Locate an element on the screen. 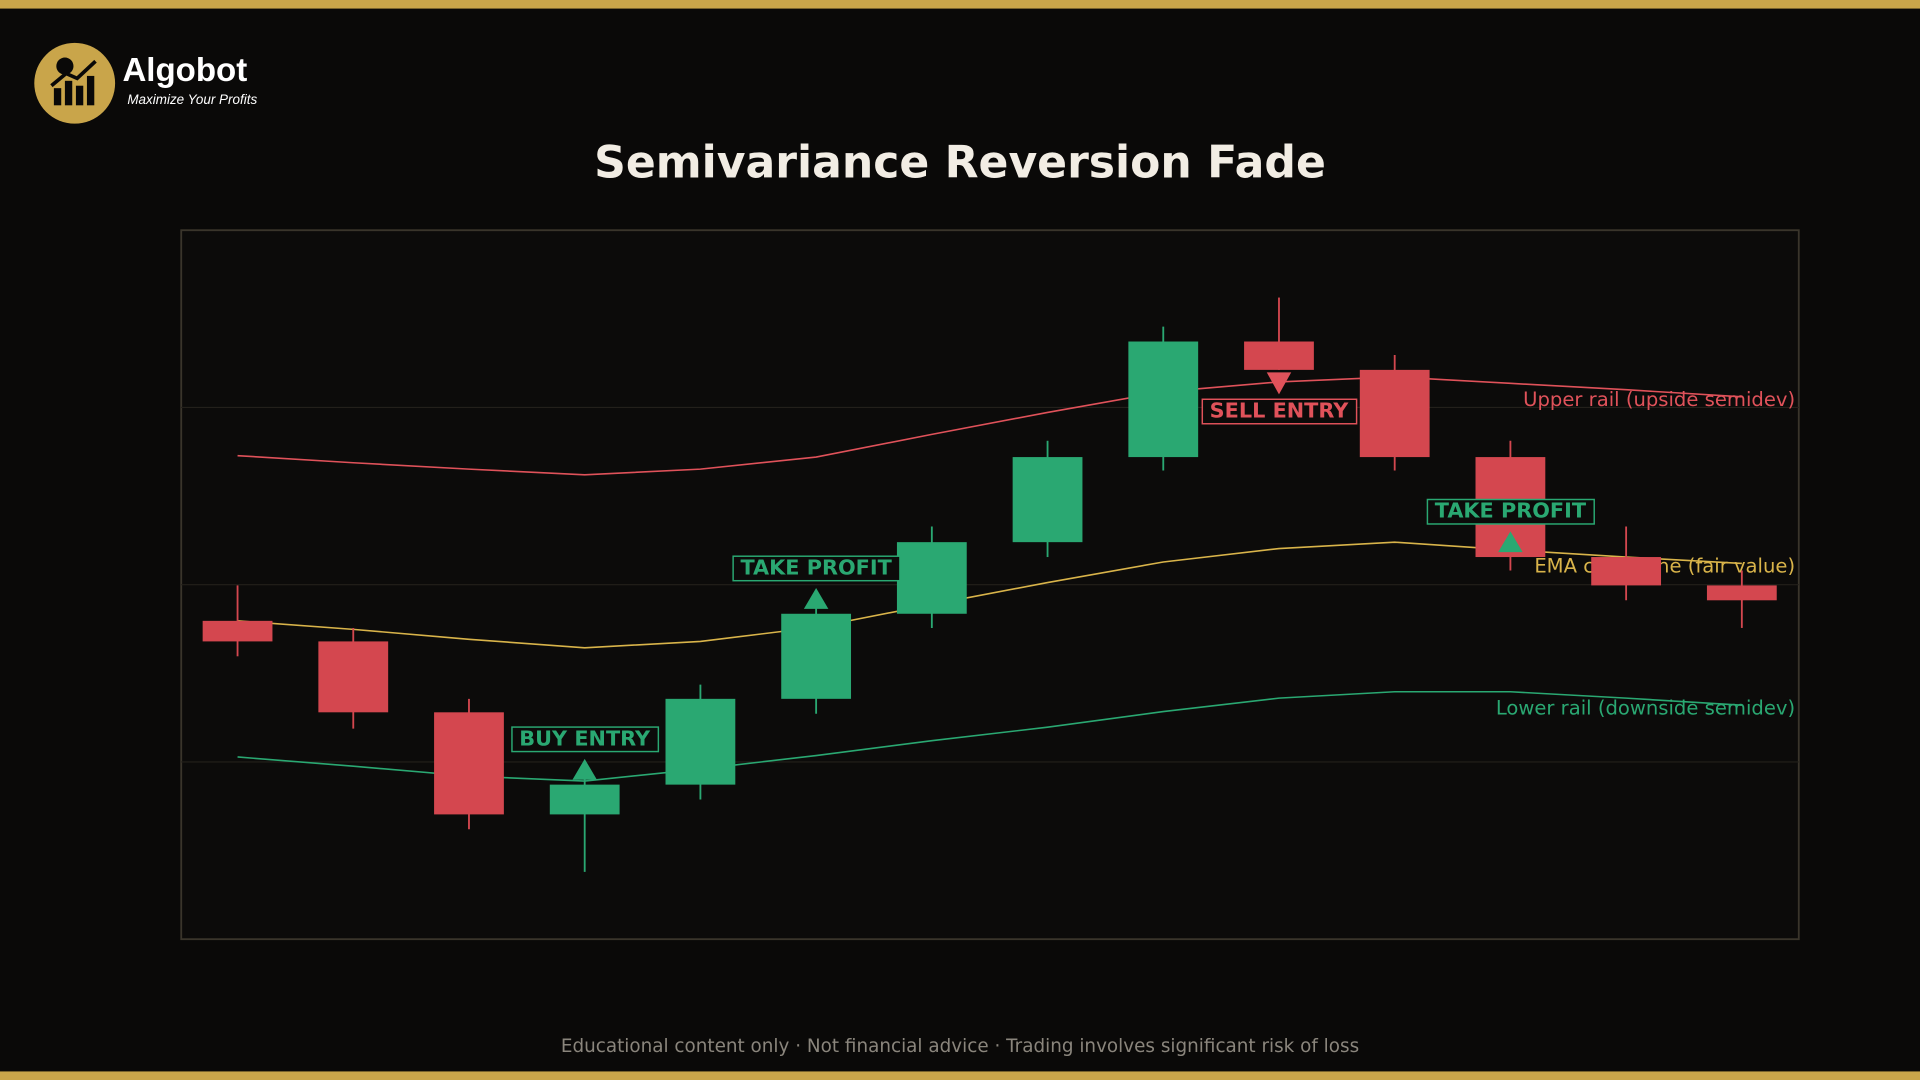  signal-text: BUY ENTRY is located at coordinates (585, 738).